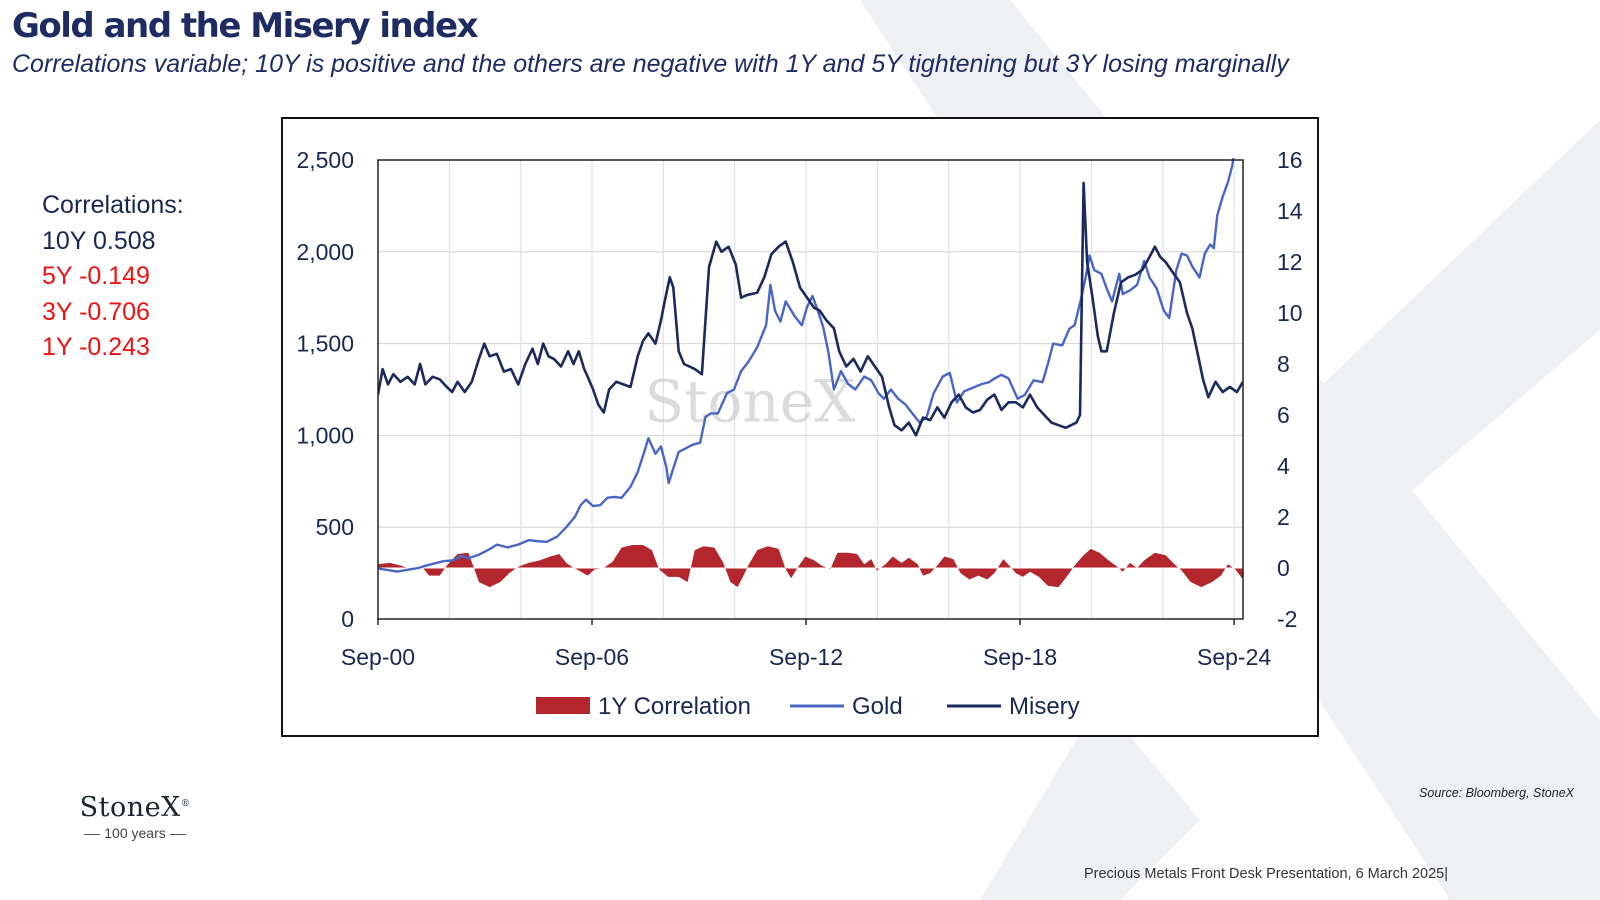 Image resolution: width=1600 pixels, height=900 pixels. Describe the element at coordinates (1283, 364) in the screenshot. I see `y-right-tick-label: 8` at that location.